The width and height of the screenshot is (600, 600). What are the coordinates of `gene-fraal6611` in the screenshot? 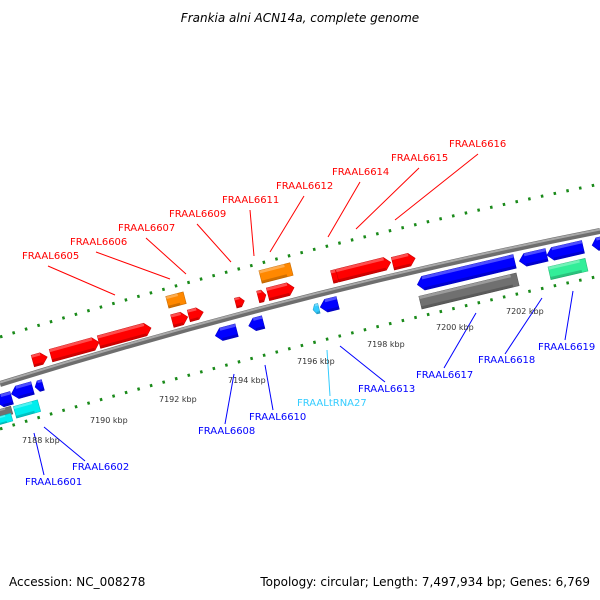 It's located at (262, 296).